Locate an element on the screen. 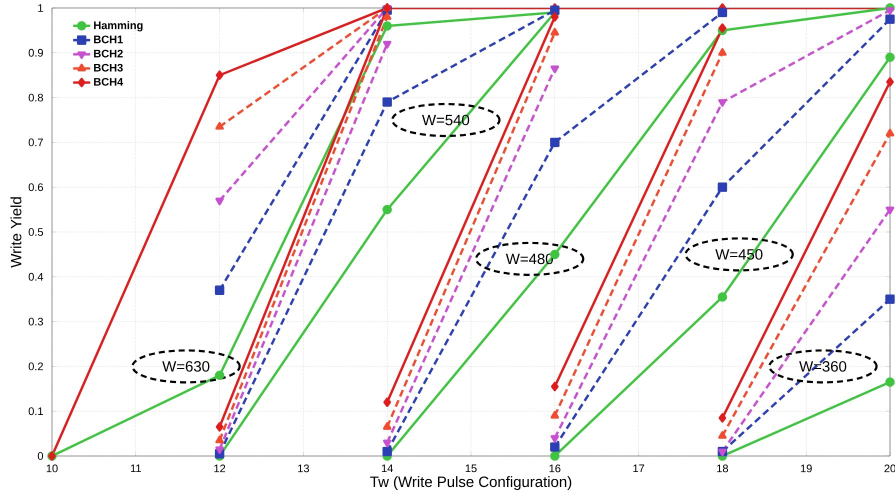  x-tick-label: 18 is located at coordinates (722, 468).